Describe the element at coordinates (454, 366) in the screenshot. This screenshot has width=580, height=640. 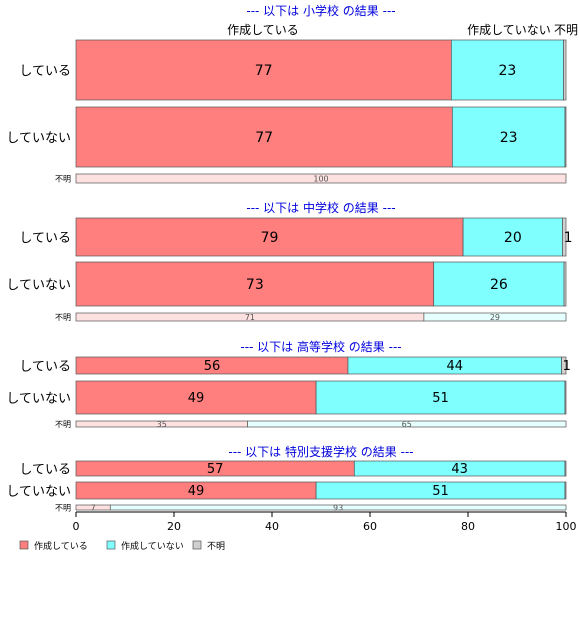
I see `data-label-2-0-1: 44` at that location.